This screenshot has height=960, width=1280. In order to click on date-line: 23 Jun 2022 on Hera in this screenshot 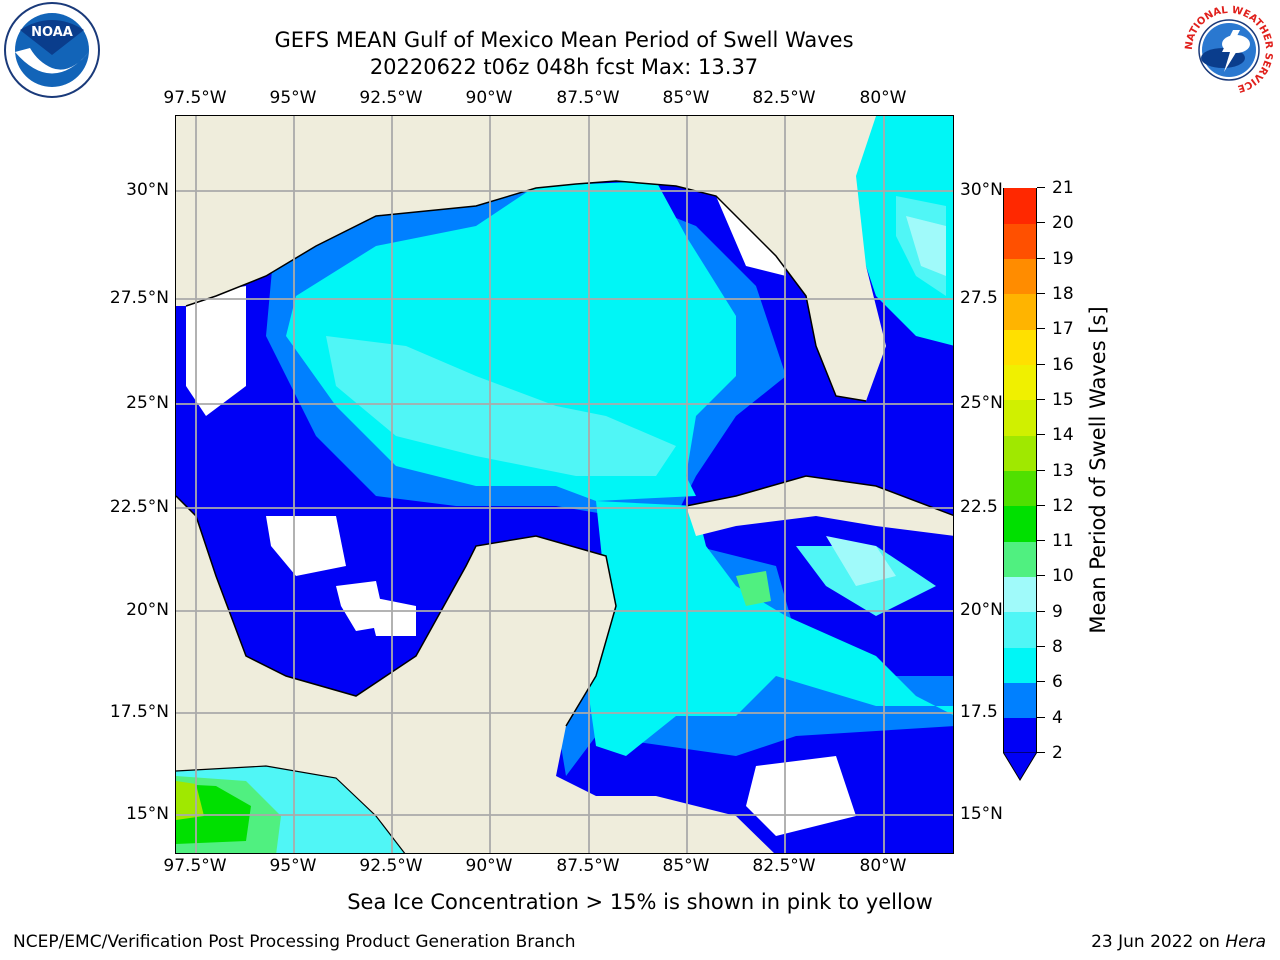, I will do `click(1178, 942)`.